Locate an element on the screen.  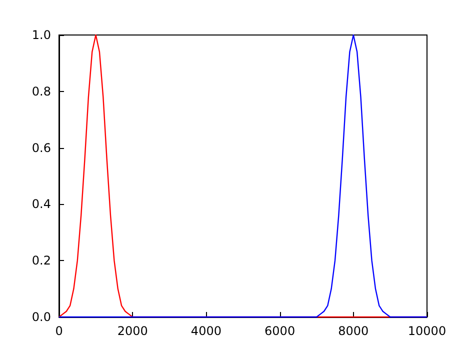
x-tick-label: 8000 is located at coordinates (353, 331).